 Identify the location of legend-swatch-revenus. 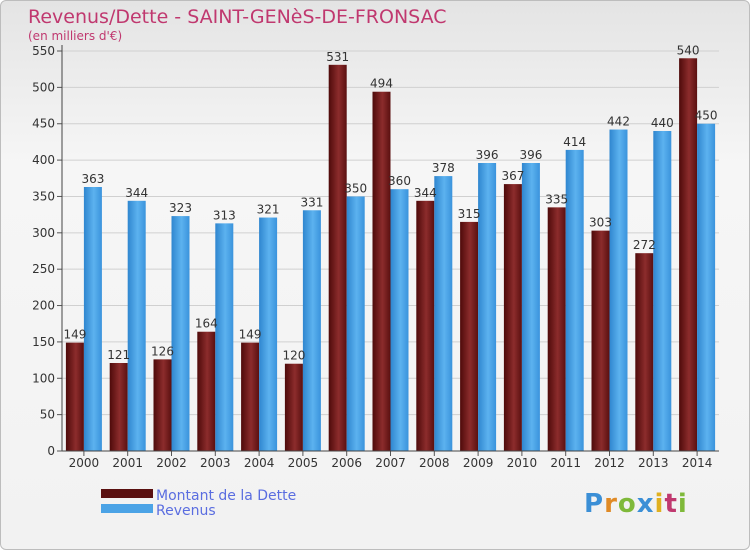
(127, 508).